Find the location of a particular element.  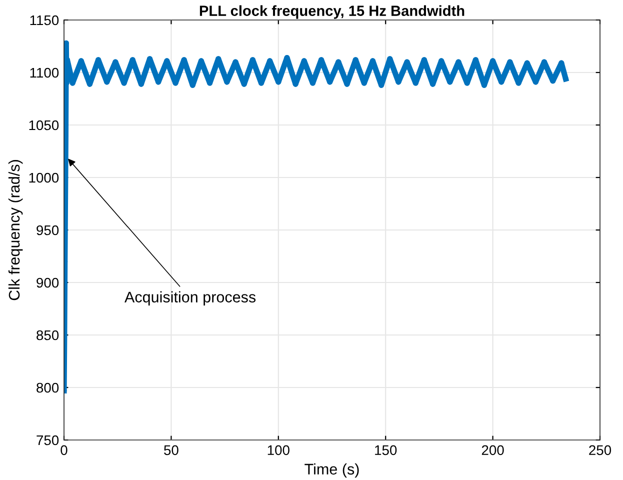

x-tick-label: 50 is located at coordinates (171, 450).